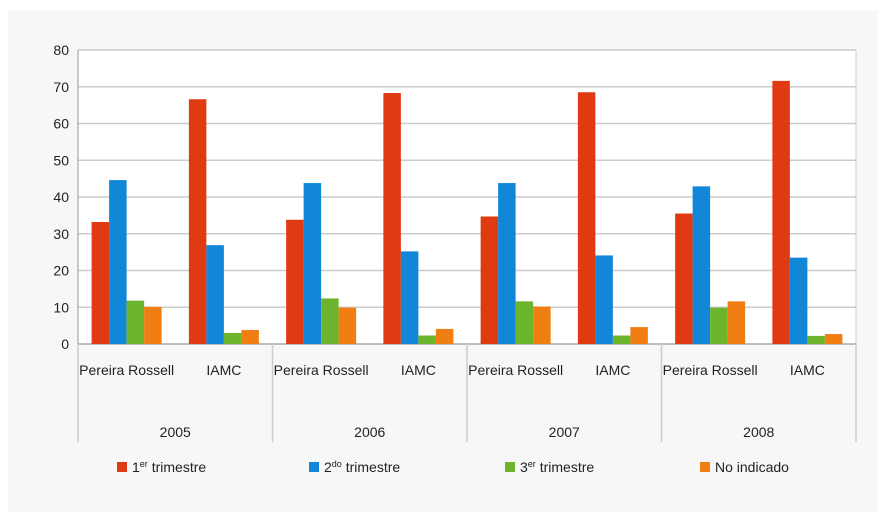 This screenshot has height=521, width=885. What do you see at coordinates (362, 467) in the screenshot?
I see `legend-label: 2do trimestre` at bounding box center [362, 467].